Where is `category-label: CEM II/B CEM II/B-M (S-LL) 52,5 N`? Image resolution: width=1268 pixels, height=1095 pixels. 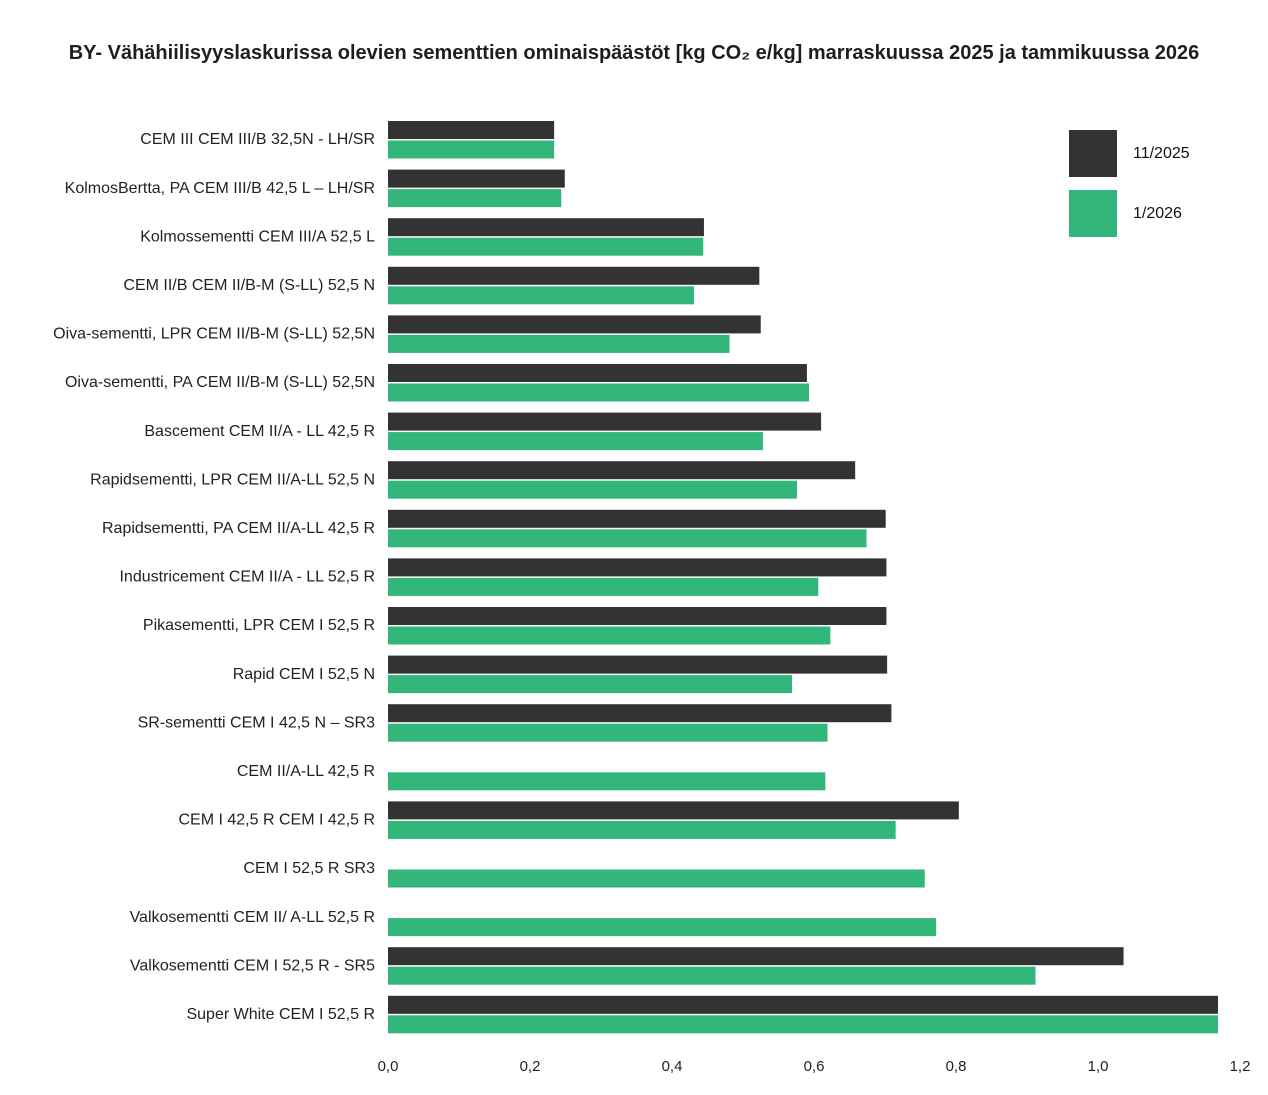 category-label: CEM II/B CEM II/B-M (S-LL) 52,5 N is located at coordinates (249, 285).